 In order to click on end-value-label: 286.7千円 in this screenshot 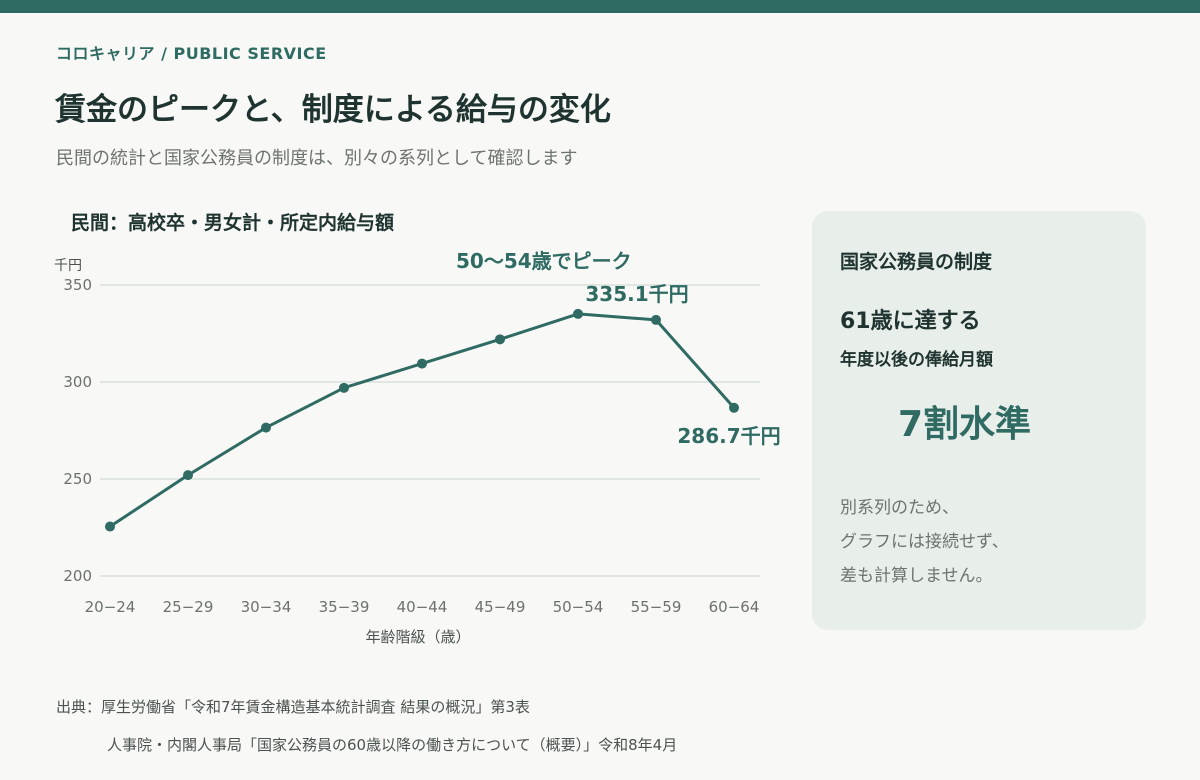, I will do `click(728, 436)`.